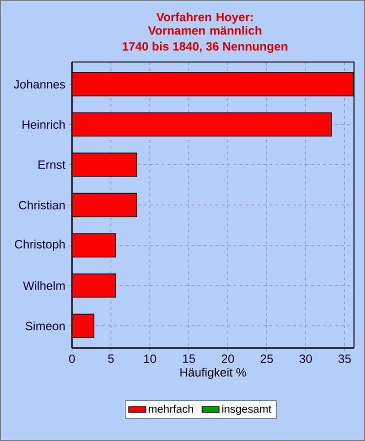 Image resolution: width=365 pixels, height=441 pixels. Describe the element at coordinates (213, 373) in the screenshot. I see `x-axis-title: Häufigkeit %` at that location.